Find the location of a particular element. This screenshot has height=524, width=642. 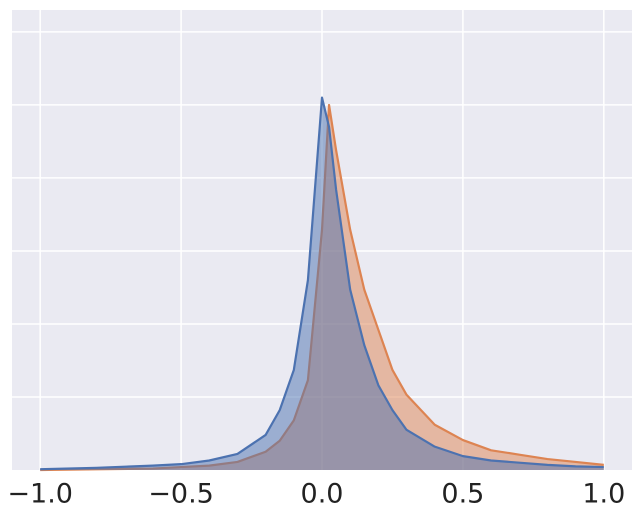

x-tick-label: 0.5 is located at coordinates (462, 494).